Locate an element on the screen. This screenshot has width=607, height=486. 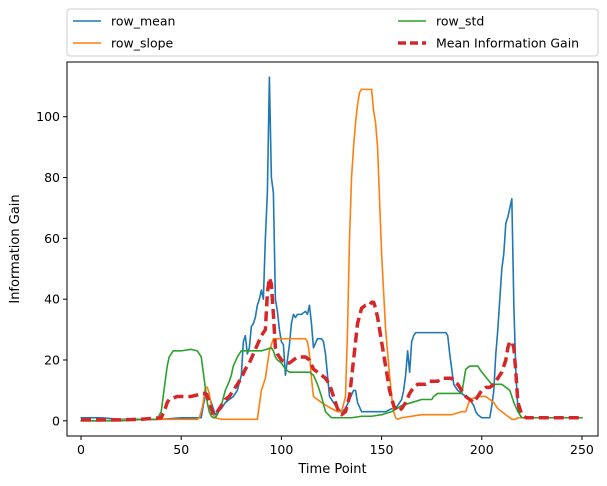
y-tick-label: 0 is located at coordinates (56, 420).